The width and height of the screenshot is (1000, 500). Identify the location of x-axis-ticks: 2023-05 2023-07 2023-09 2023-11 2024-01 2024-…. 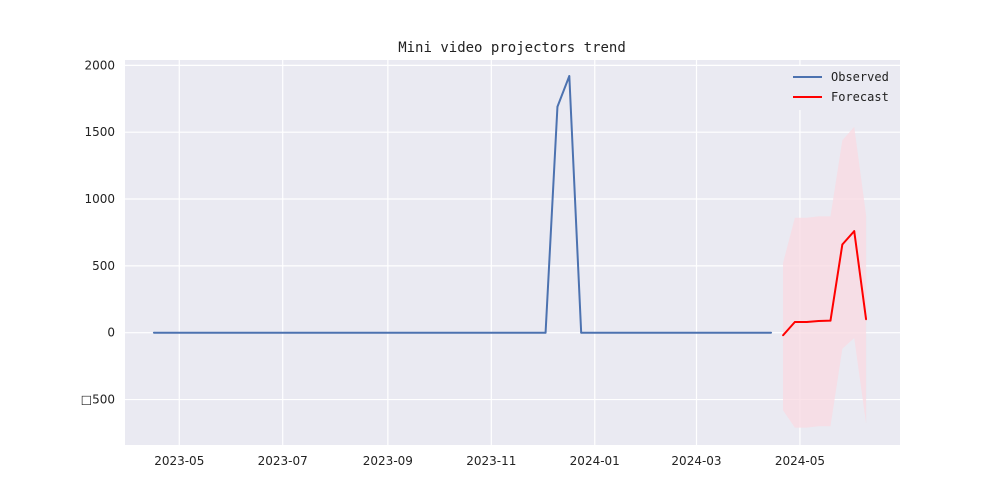
(489, 461).